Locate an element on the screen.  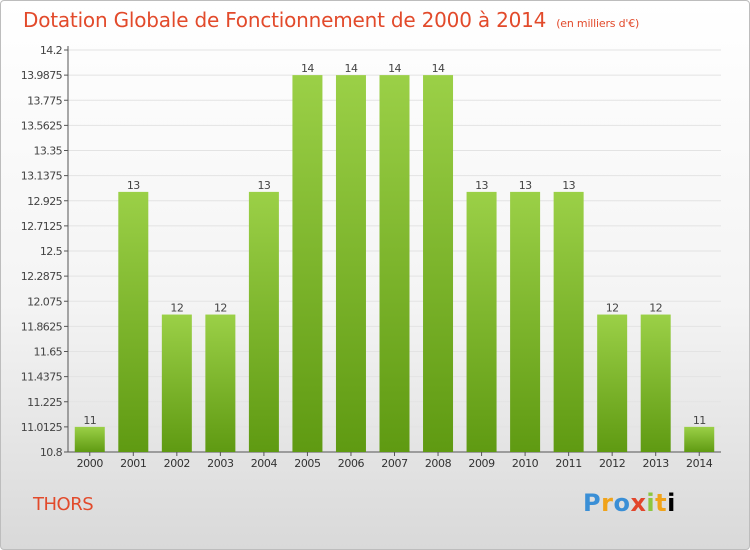
x-tick-label-2001: 2001 is located at coordinates (133, 463).